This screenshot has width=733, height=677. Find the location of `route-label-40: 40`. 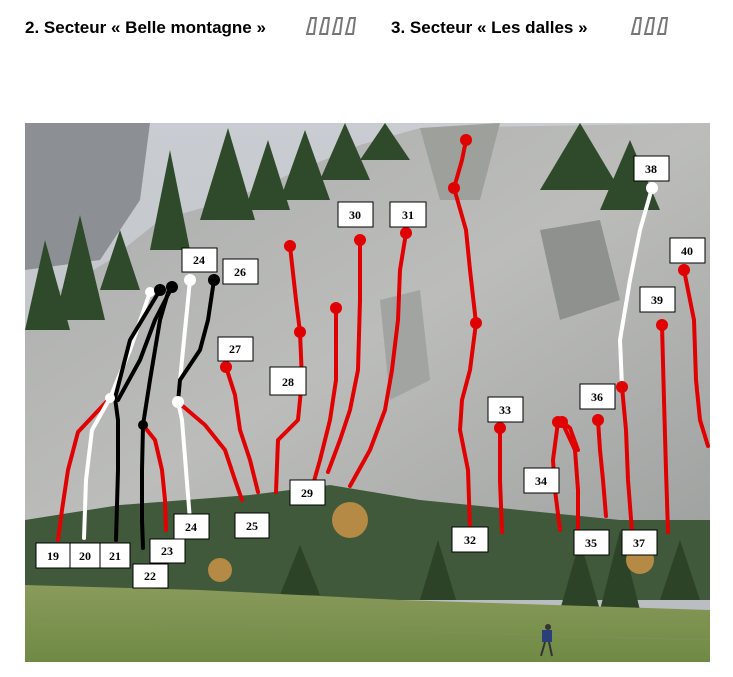

route-label-40: 40 is located at coordinates (687, 250).